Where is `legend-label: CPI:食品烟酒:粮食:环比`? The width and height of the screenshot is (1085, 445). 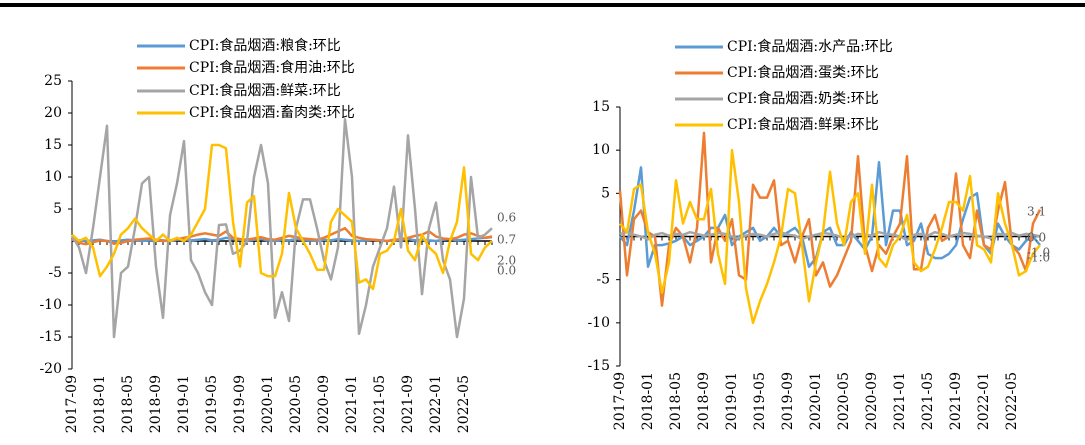 legend-label: CPI:食品烟酒:粮食:环比 is located at coordinates (265, 45).